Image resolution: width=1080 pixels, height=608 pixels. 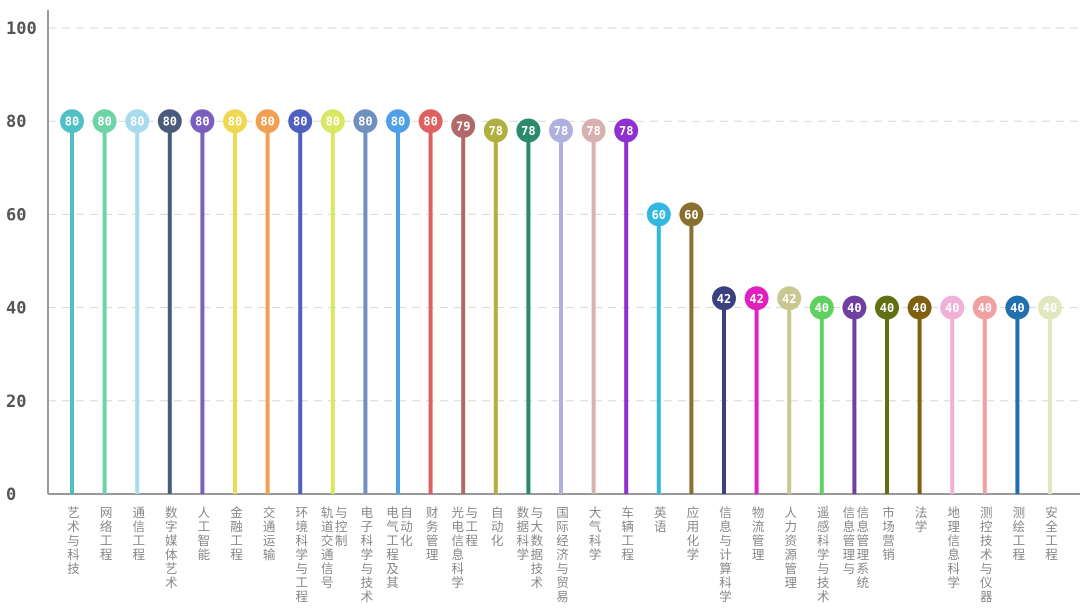 What do you see at coordinates (16, 215) in the screenshot?
I see `y-tick-label: 60` at bounding box center [16, 215].